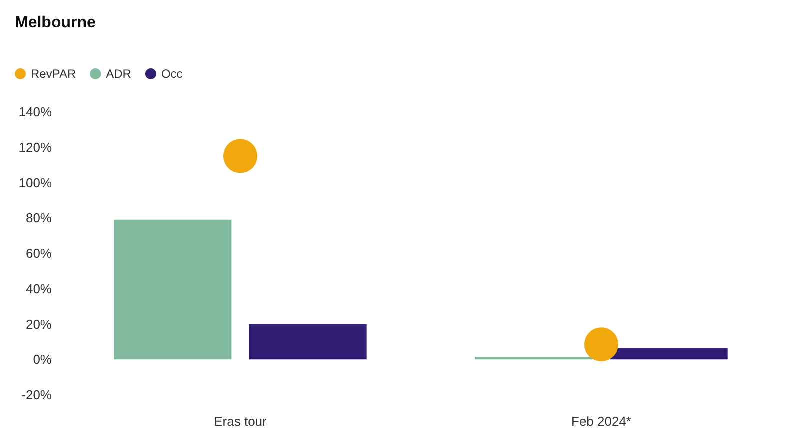 The image size is (800, 438). What do you see at coordinates (37, 395) in the screenshot?
I see `y-tick-label: -20%` at bounding box center [37, 395].